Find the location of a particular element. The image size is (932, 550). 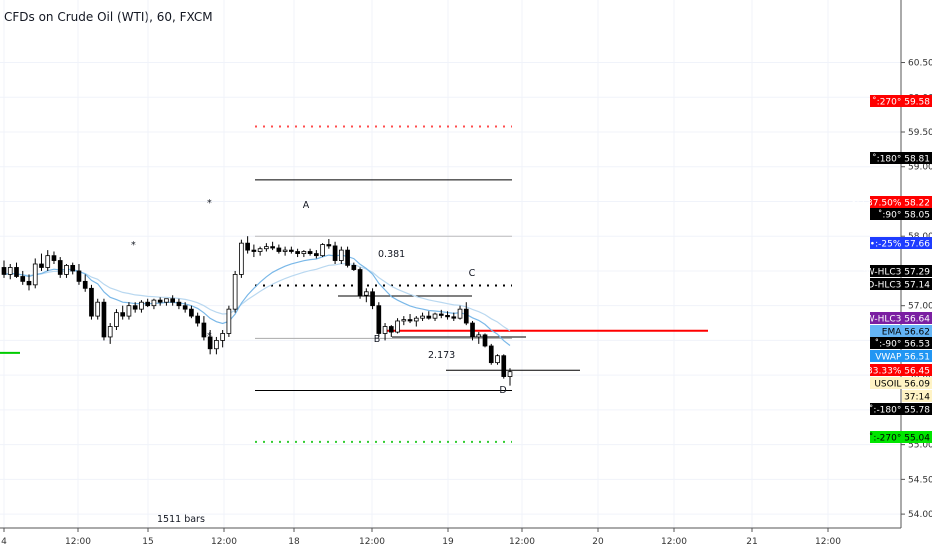

price-tag-text: •:+37.50% 58.22 is located at coordinates (890, 204).